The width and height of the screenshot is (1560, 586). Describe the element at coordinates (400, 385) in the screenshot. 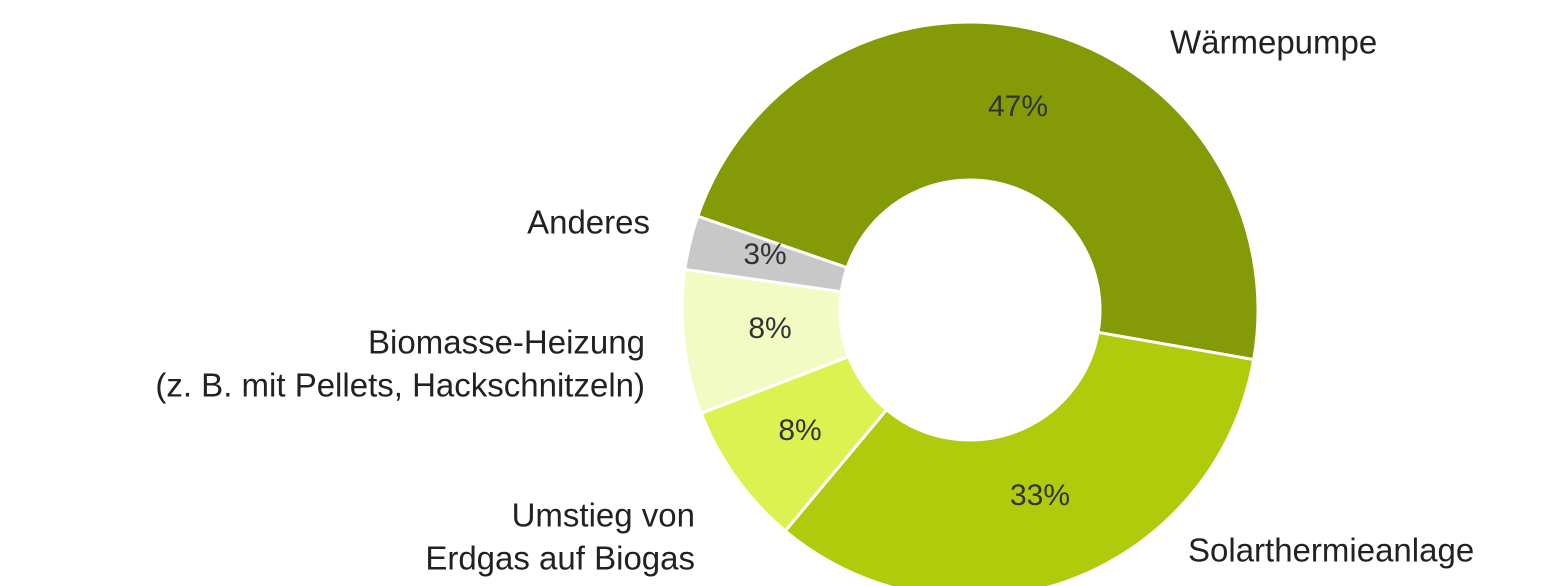

I see `category-label: (z. B. mit Pellets, Hackschnitzeln)` at that location.